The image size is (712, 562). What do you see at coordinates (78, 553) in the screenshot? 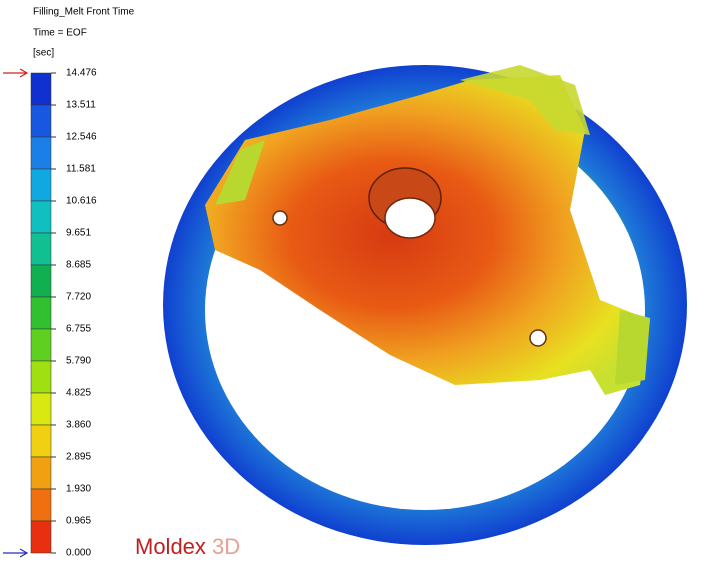
I see `legend-tick-label: 0.000` at bounding box center [78, 553].